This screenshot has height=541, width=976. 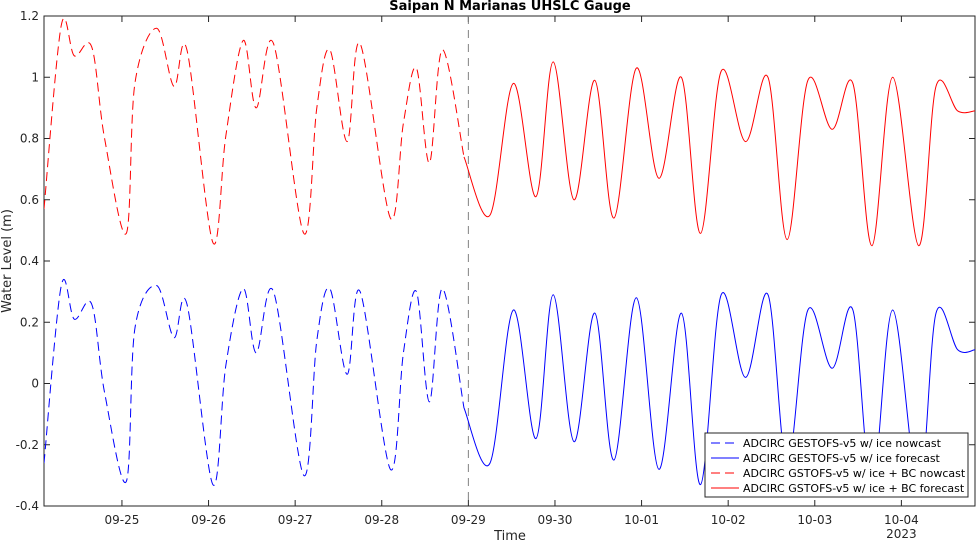 I want to click on x-tick-label: 10-04, so click(x=901, y=520).